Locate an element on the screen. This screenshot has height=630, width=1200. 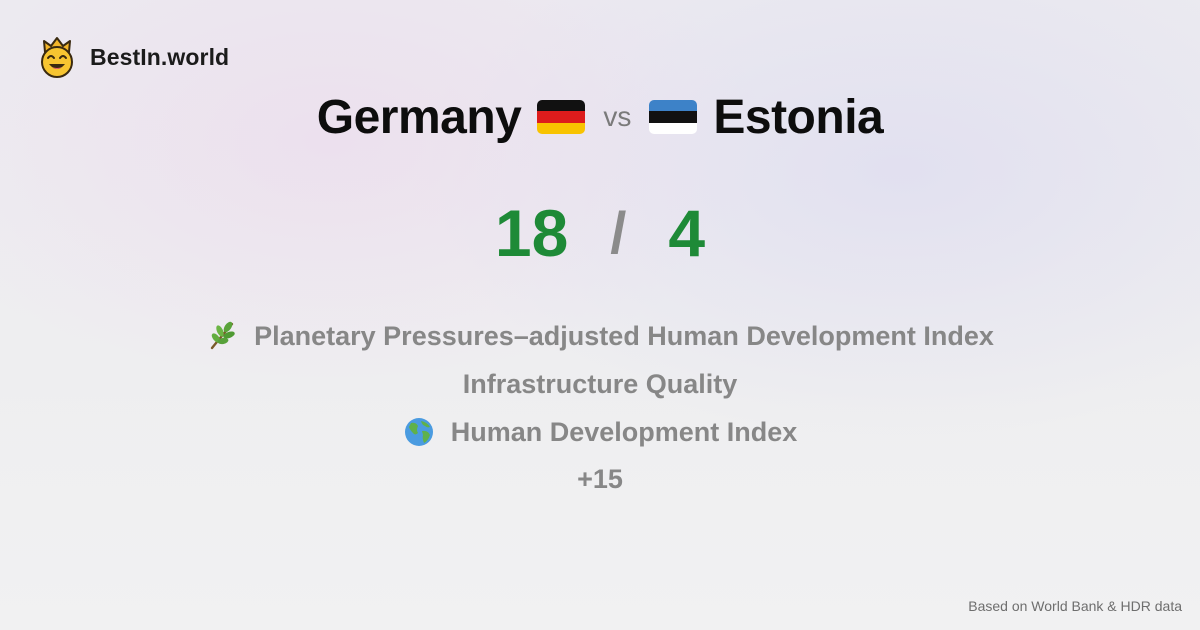
globe-icon is located at coordinates (427, 432).